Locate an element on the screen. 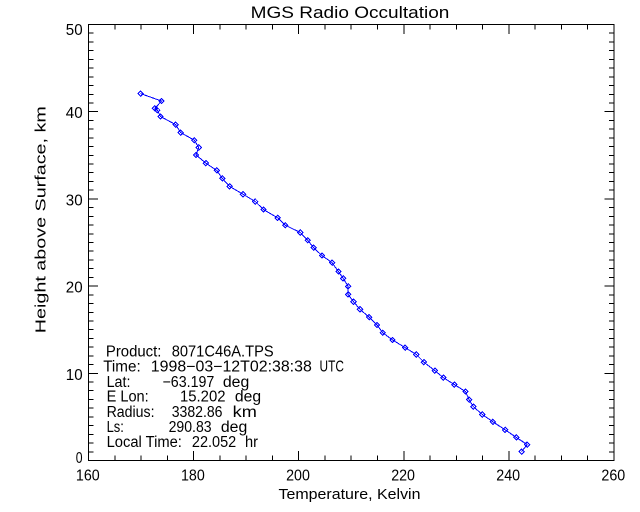 The width and height of the screenshot is (640, 512). svg-text: 240 is located at coordinates (508, 476).